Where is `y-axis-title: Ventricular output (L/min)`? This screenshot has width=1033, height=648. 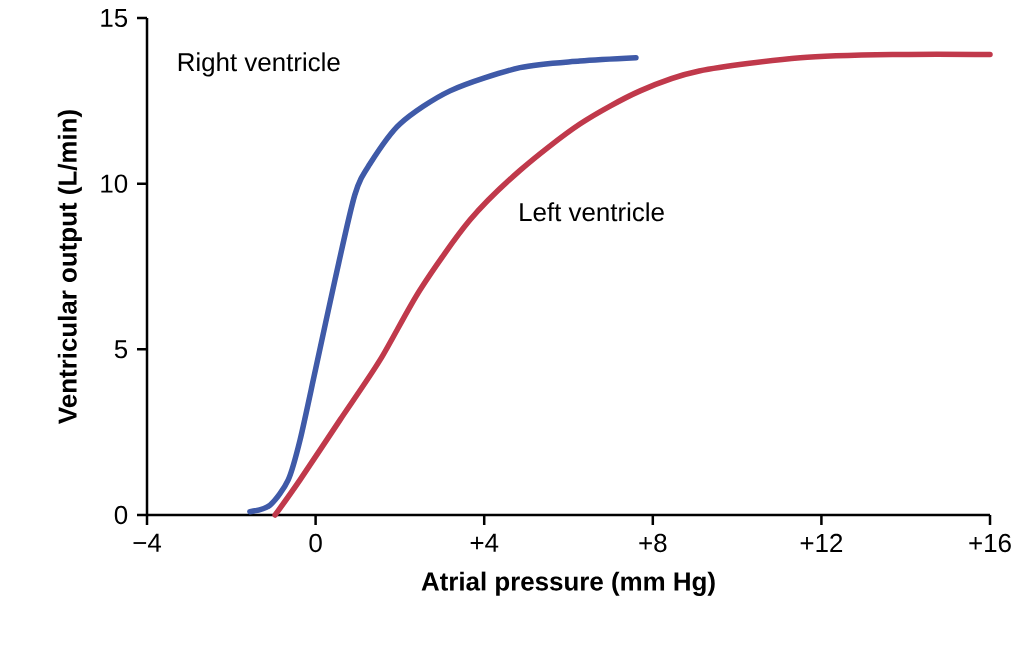 y-axis-title: Ventricular output (L/min) is located at coordinates (69, 267).